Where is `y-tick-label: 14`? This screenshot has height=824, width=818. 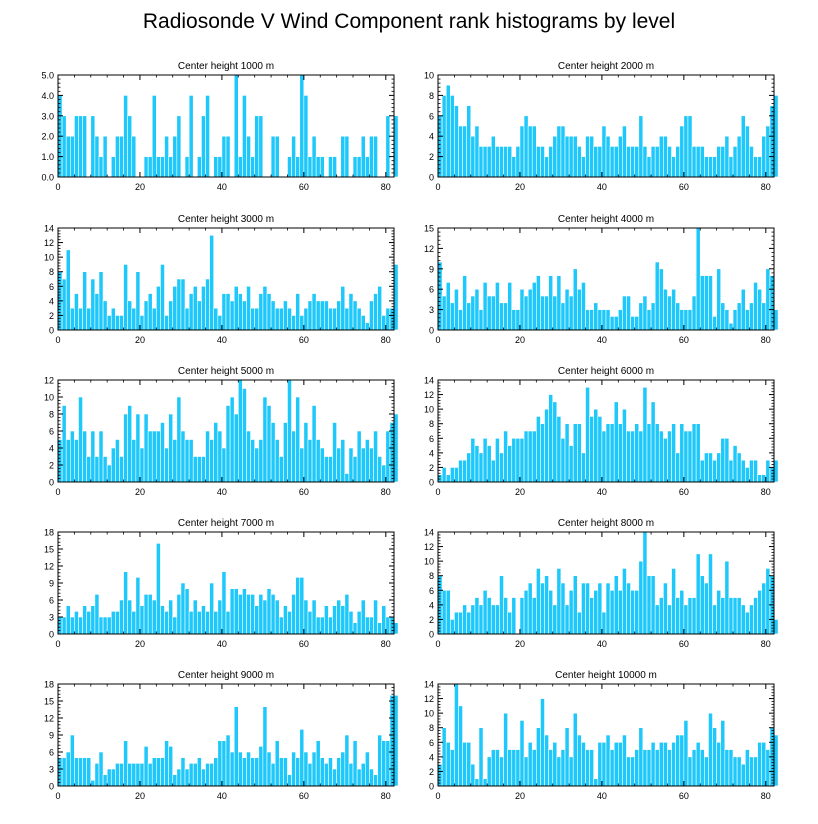
y-tick-label: 14 is located at coordinates (49, 229).